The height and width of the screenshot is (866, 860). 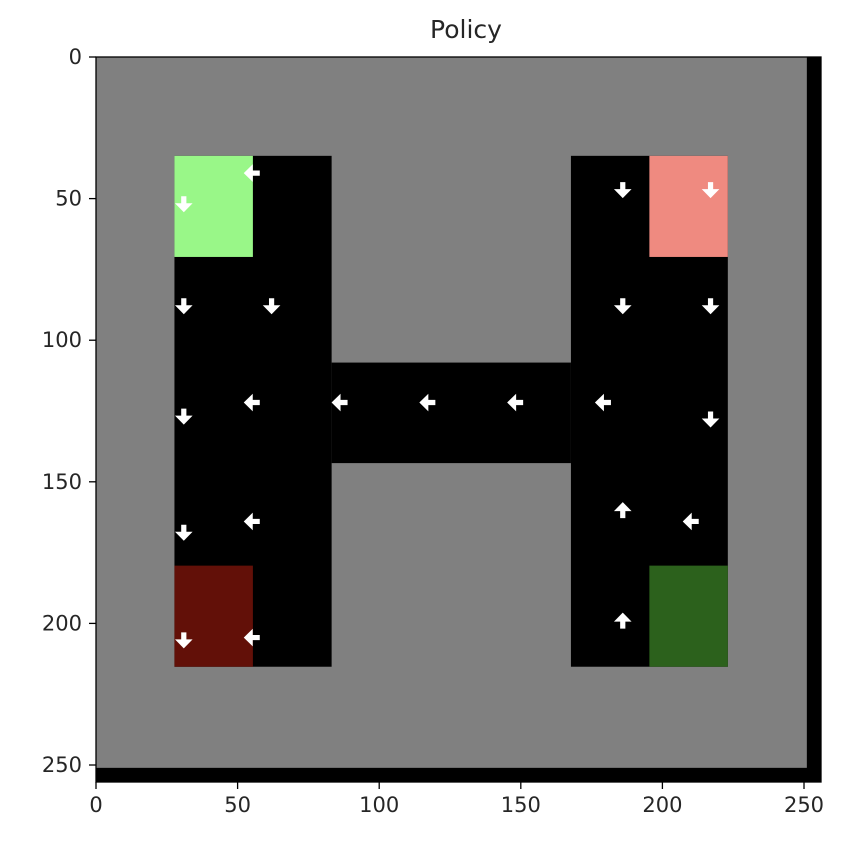 I want to click on x-tick-label: 150, so click(x=521, y=805).